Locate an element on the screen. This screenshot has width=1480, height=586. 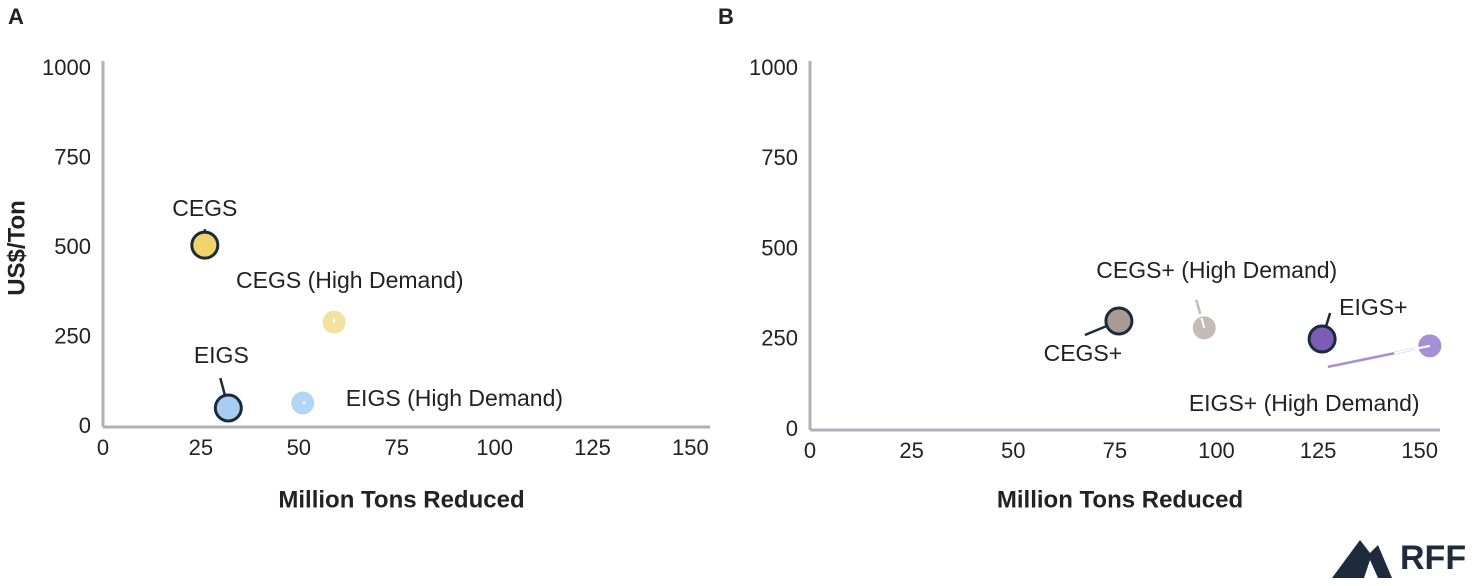
logo: RFF is located at coordinates (1399, 558).